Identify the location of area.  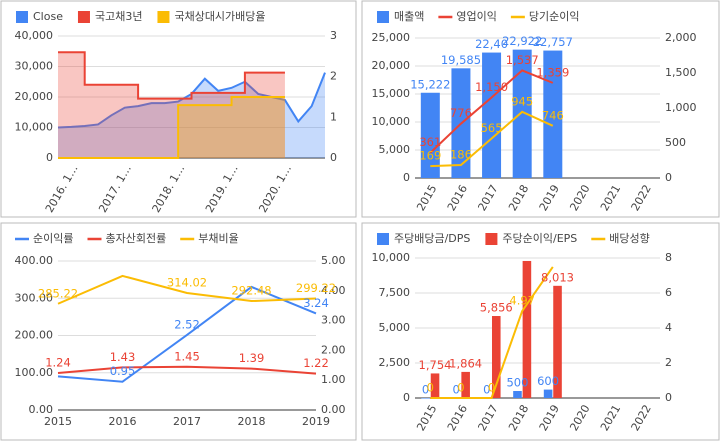
(171, 127).